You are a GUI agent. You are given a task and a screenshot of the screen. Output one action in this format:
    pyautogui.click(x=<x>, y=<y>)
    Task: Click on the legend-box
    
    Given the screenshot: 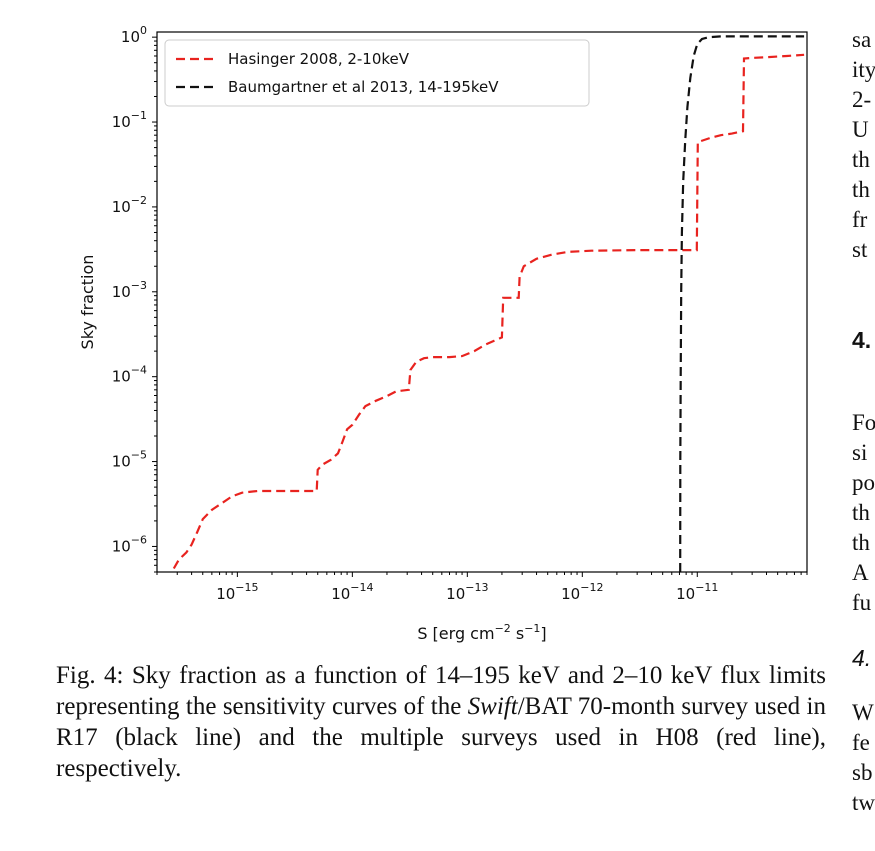 What is the action you would take?
    pyautogui.click(x=377, y=73)
    